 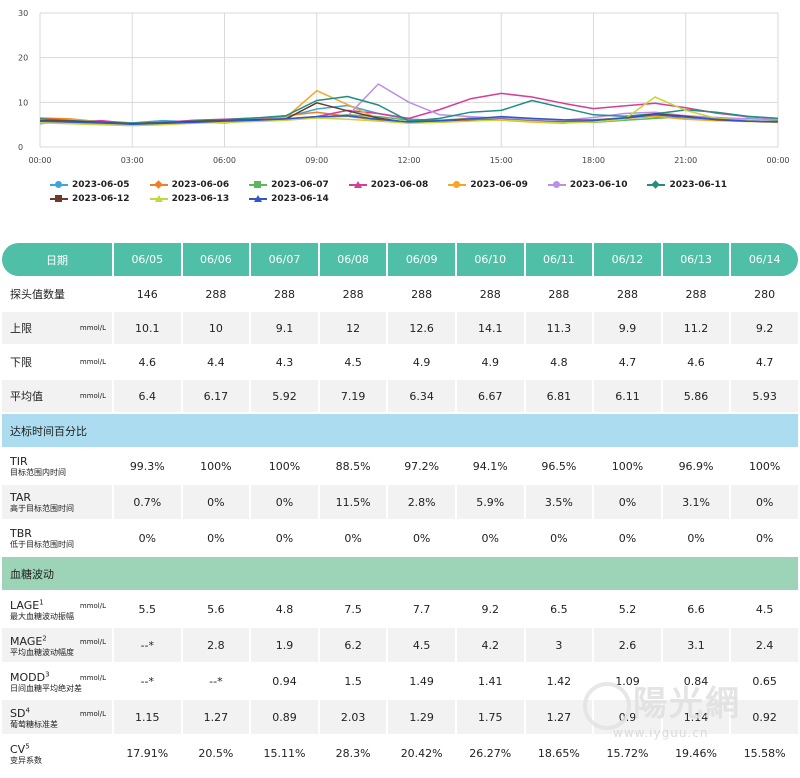 I want to click on row-label-block: MAGE2 平均血糖波动幅度, so click(x=61, y=646).